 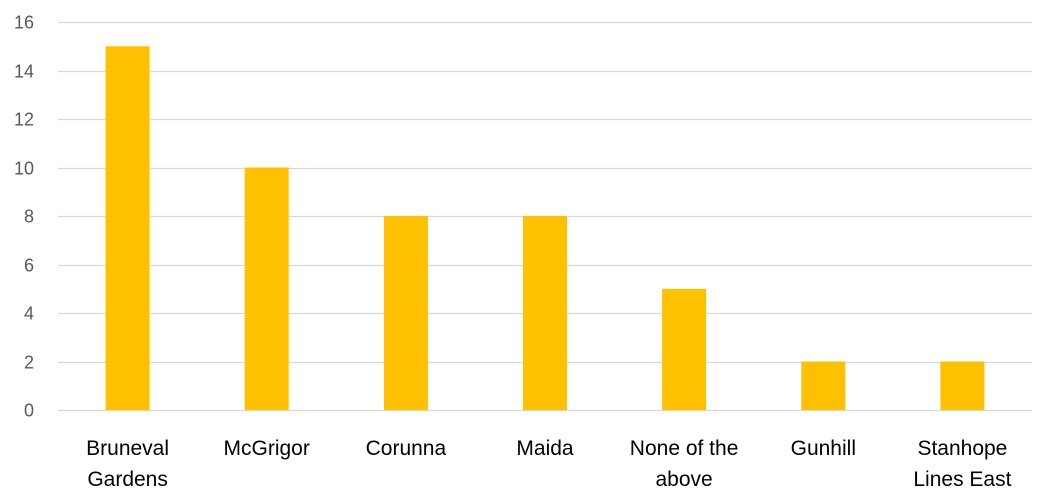 I want to click on x-tick-label-line: None of the, so click(x=684, y=448).